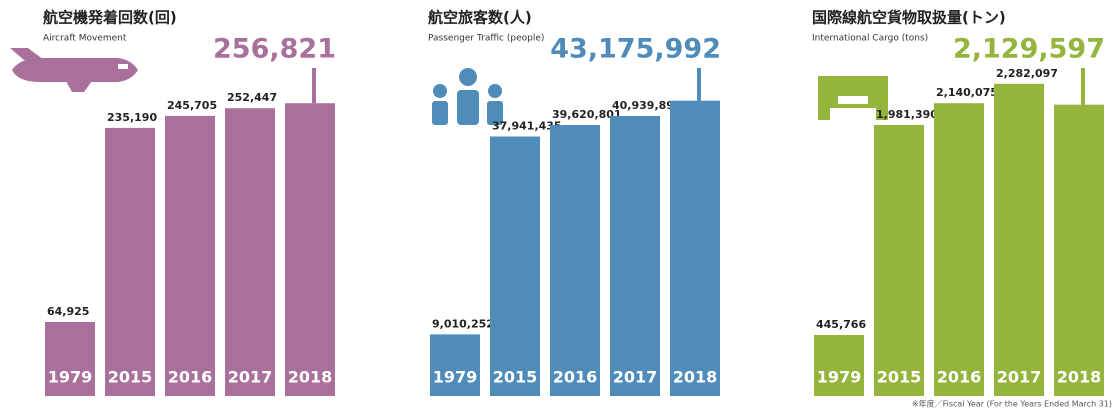 The width and height of the screenshot is (1116, 412). Describe the element at coordinates (635, 49) in the screenshot. I see `highlight-value-label: 43,175,992` at that location.